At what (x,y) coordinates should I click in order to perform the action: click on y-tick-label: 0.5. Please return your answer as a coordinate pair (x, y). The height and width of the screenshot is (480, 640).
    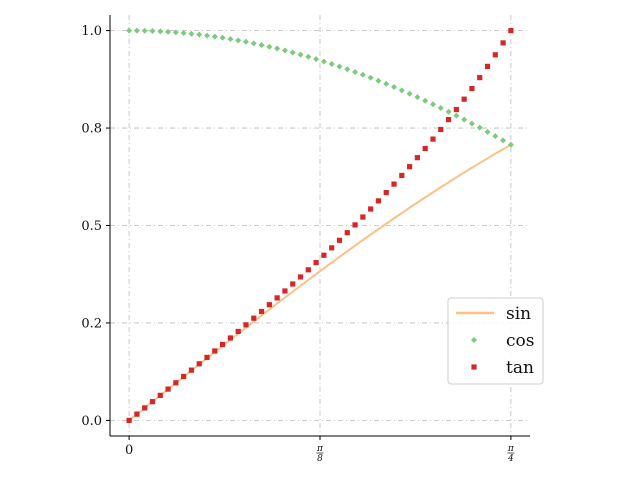
    Looking at the image, I should click on (91, 226).